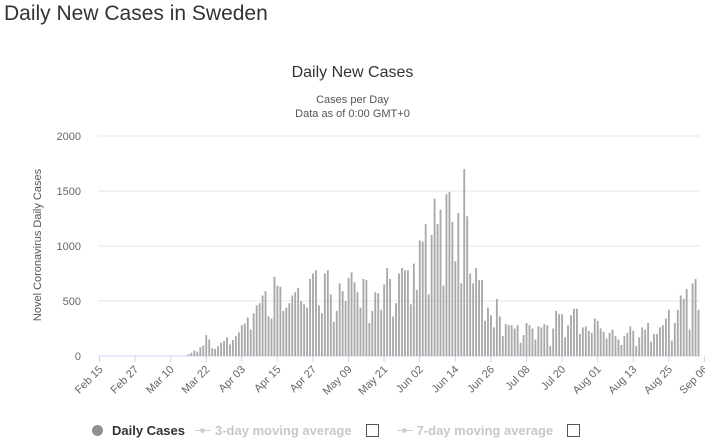  I want to click on toggle-7day-checkbox, so click(574, 430).